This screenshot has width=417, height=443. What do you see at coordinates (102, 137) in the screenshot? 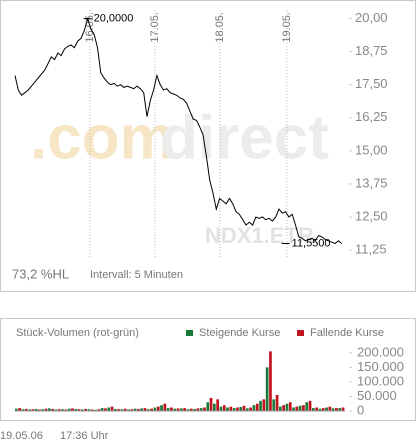
I see `watermark-com: .com` at bounding box center [102, 137].